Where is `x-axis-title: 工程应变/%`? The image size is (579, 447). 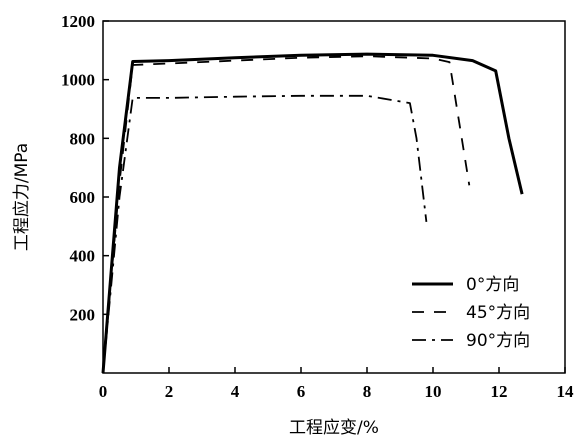 x-axis-title: 工程应变/% is located at coordinates (334, 428).